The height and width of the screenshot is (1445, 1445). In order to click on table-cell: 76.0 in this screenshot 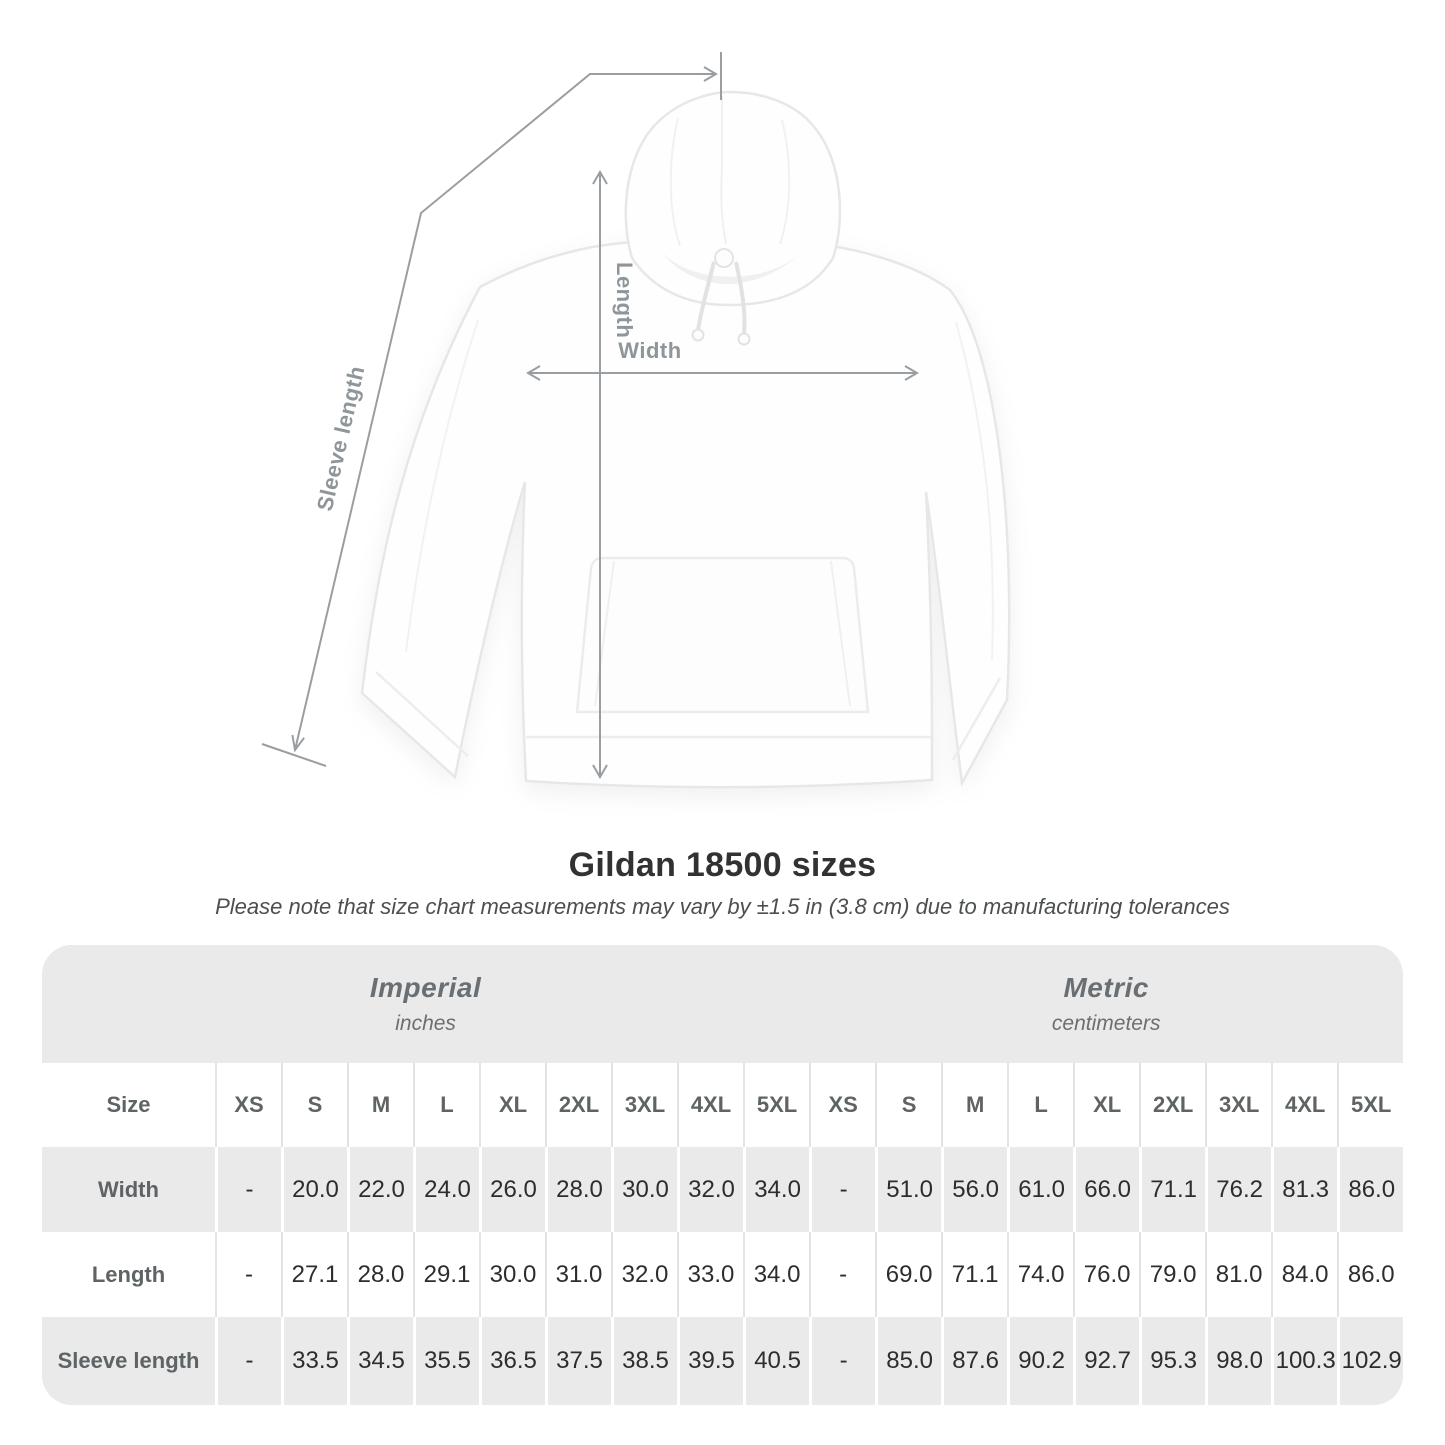, I will do `click(1106, 1274)`.